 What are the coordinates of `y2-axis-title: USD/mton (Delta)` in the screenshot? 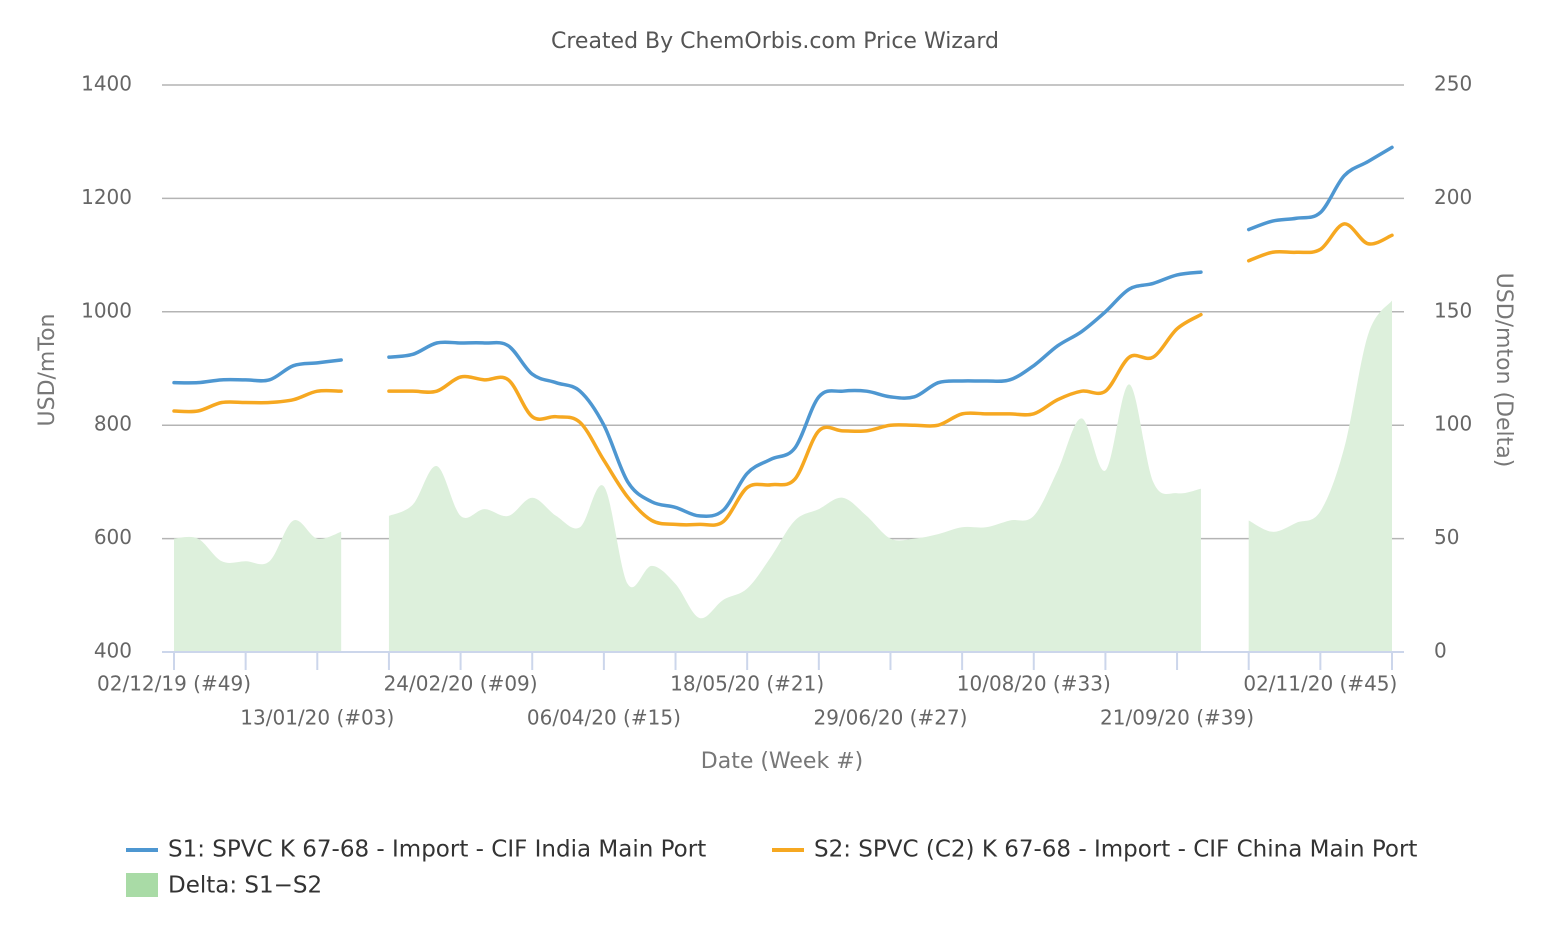 It's located at (1503, 370).